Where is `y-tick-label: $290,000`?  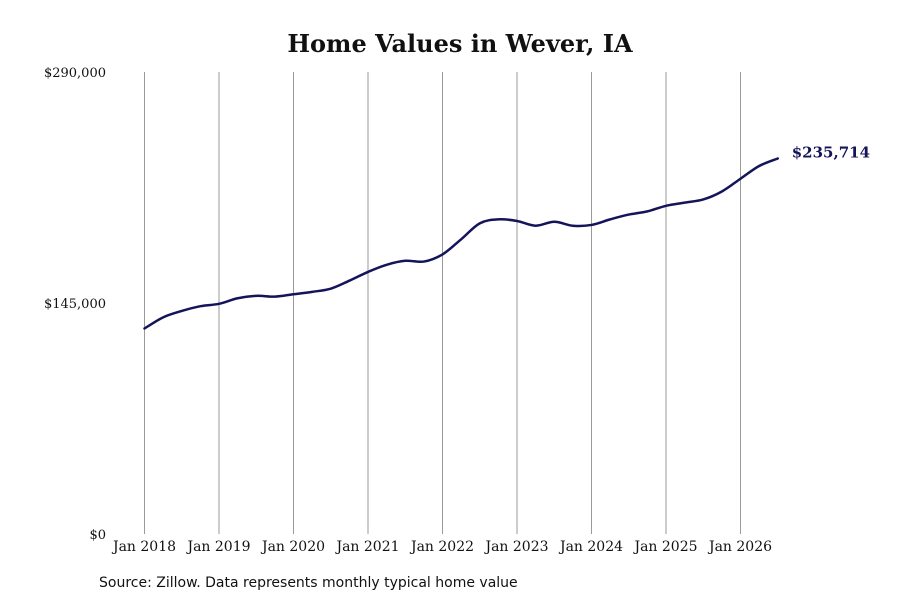 y-tick-label: $290,000 is located at coordinates (75, 73).